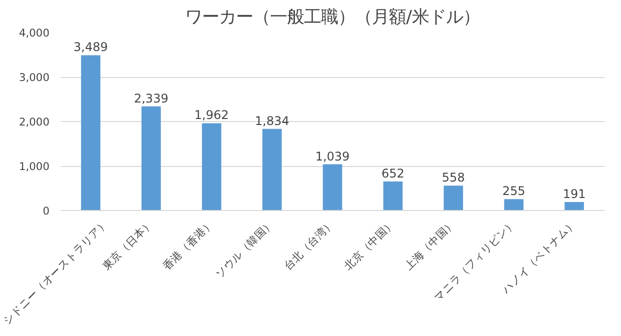 The image size is (621, 336). Describe the element at coordinates (34, 166) in the screenshot. I see `y-tick-label: 1,000` at that location.